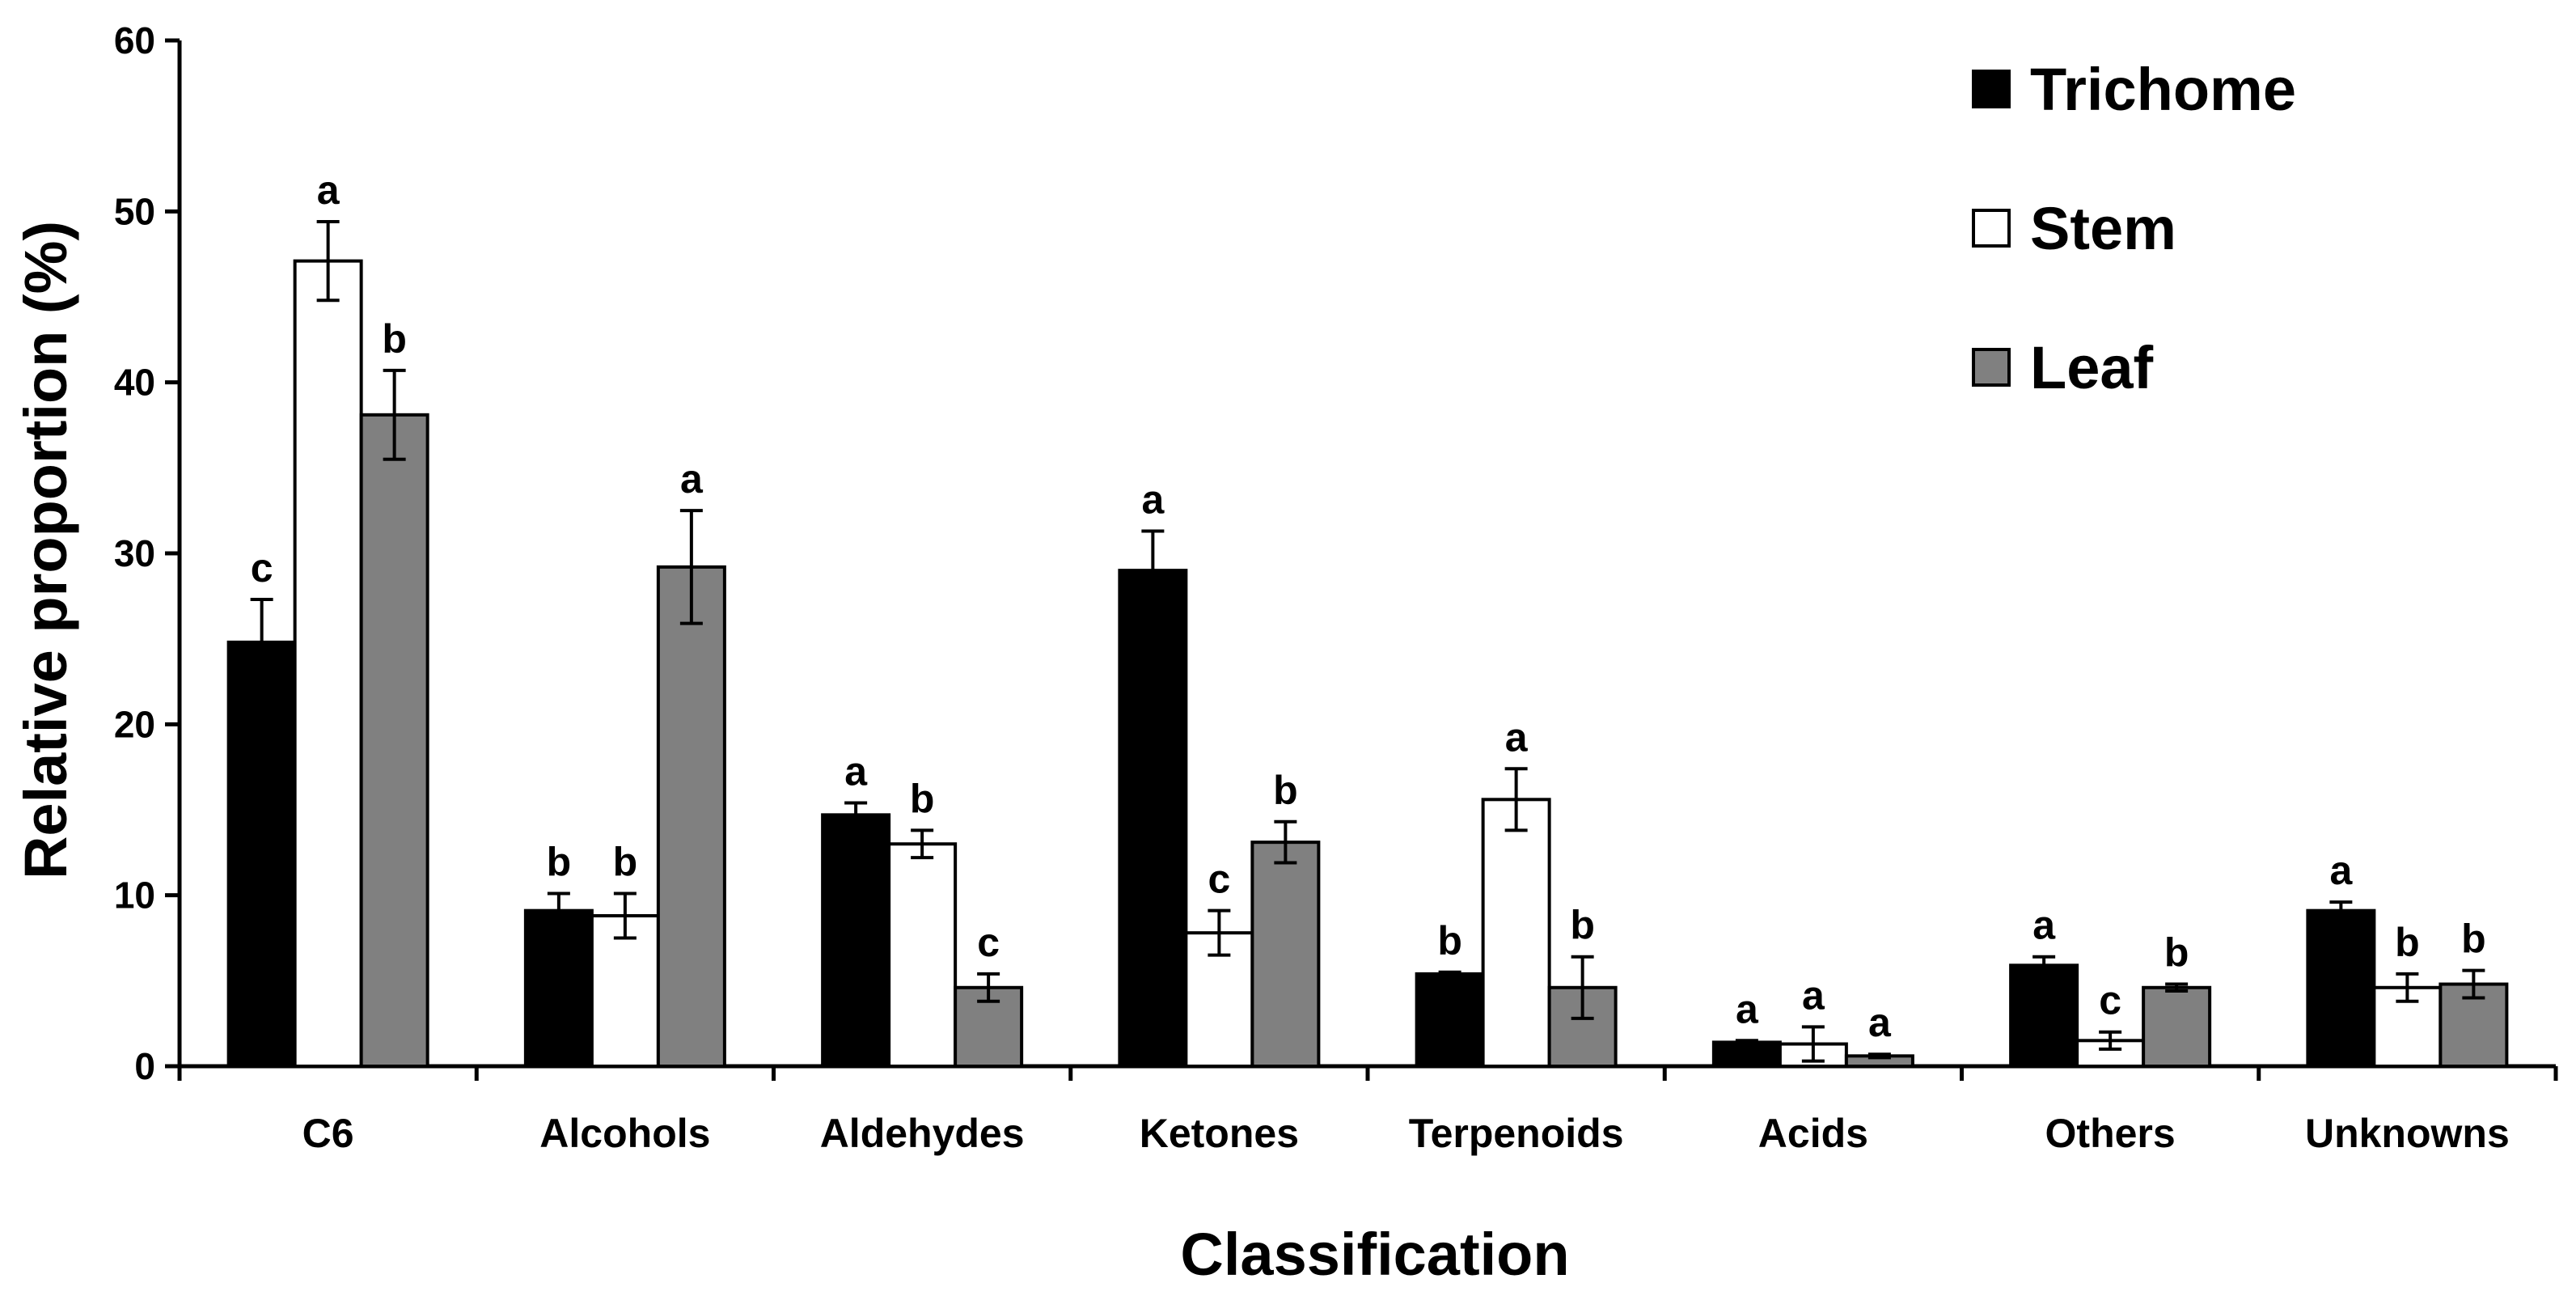  Describe the element at coordinates (134, 40) in the screenshot. I see `y-tick-label: 60` at that location.